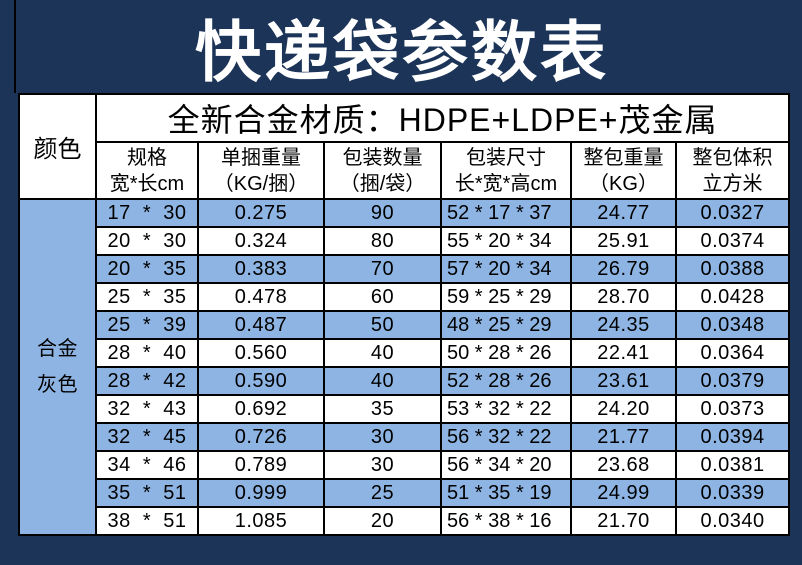  Describe the element at coordinates (261, 437) in the screenshot. I see `cell-bundle-weight: 0.726` at that location.